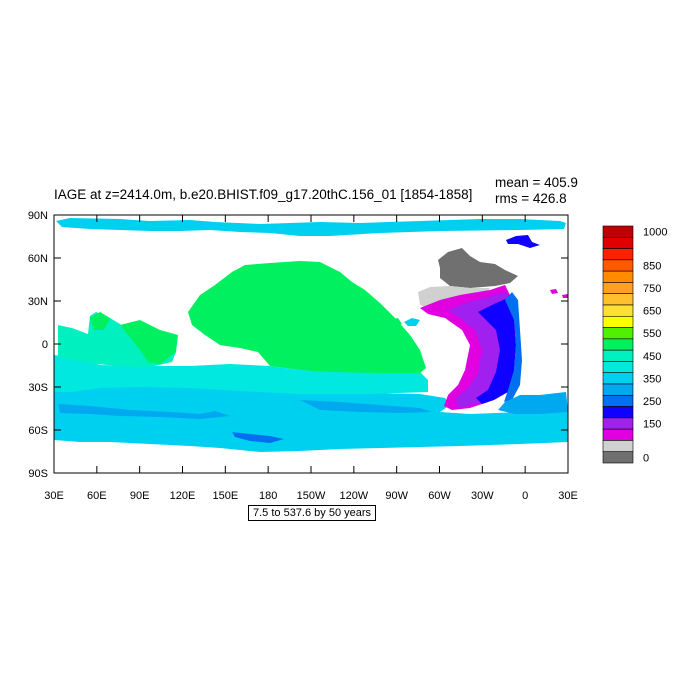 This screenshot has height=700, width=700. Describe the element at coordinates (97, 496) in the screenshot. I see `lon-tick-label: 60E` at that location.